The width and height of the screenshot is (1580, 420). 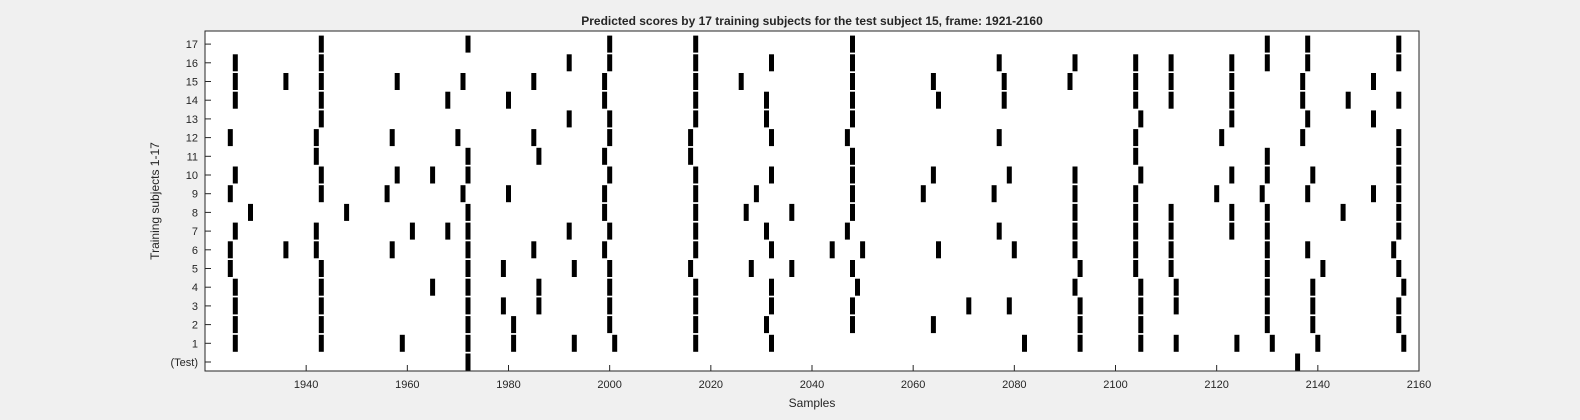 I want to click on y-tick-label: 16, so click(x=192, y=64).